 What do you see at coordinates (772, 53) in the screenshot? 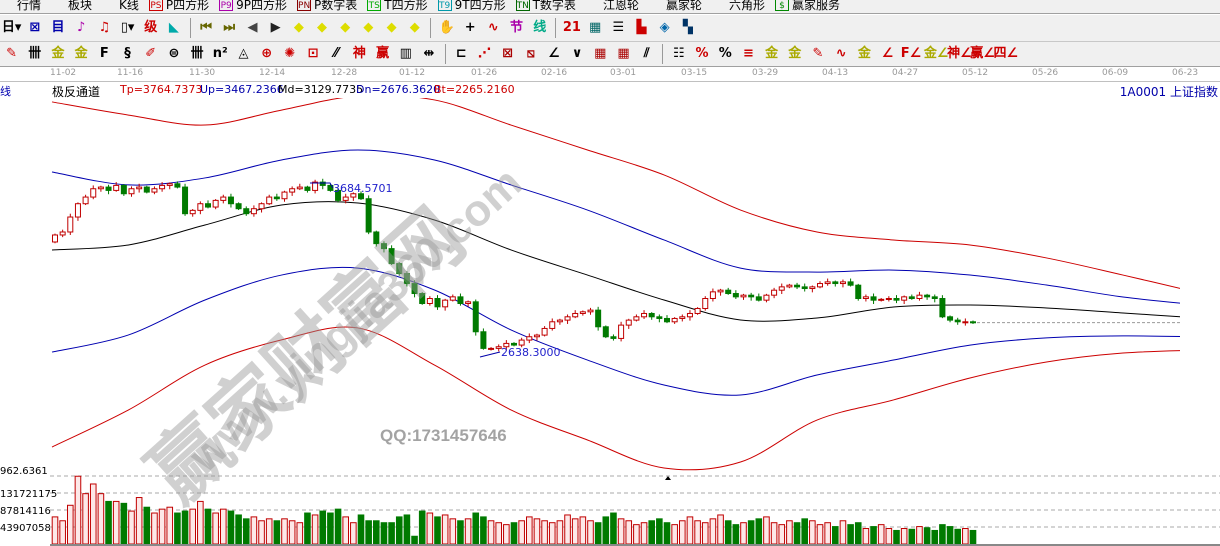
I see `gold-circle-icon: 金` at bounding box center [772, 53].